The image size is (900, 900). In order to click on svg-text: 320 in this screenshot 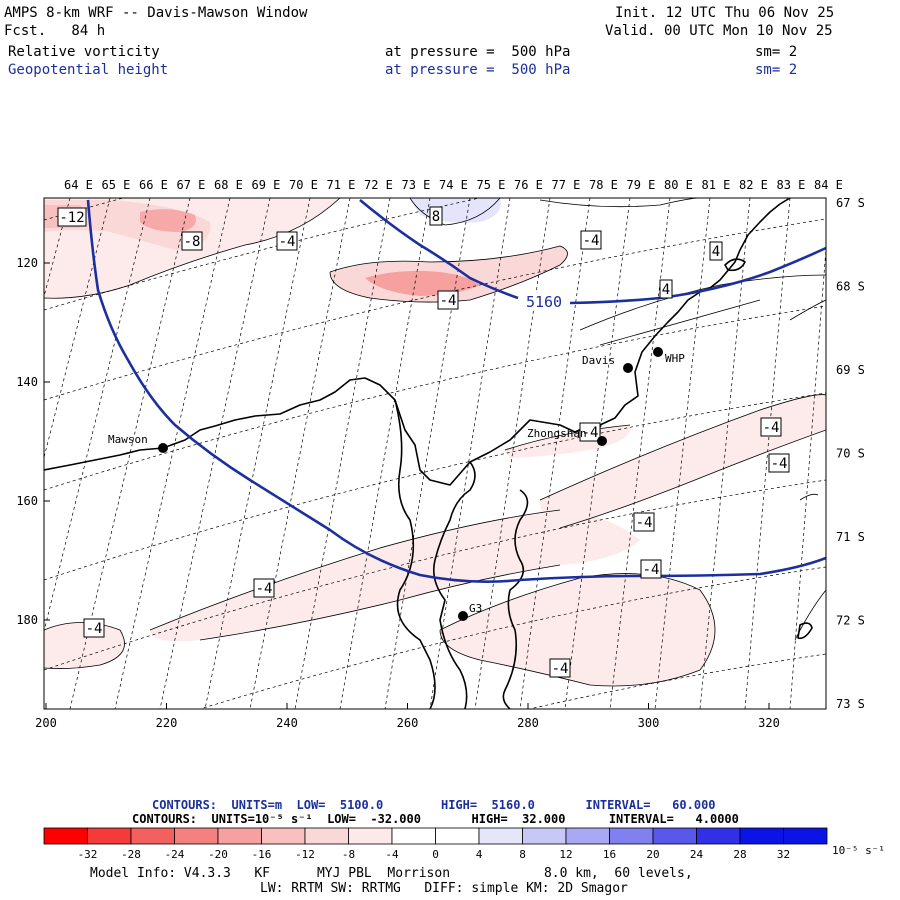, I will do `click(769, 723)`.